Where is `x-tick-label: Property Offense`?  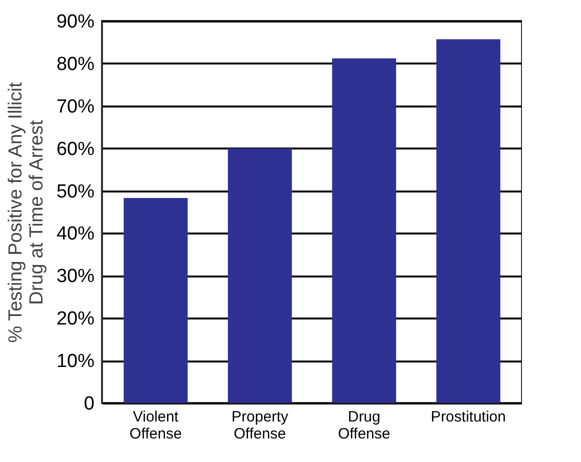 x-tick-label: Property Offense is located at coordinates (260, 425).